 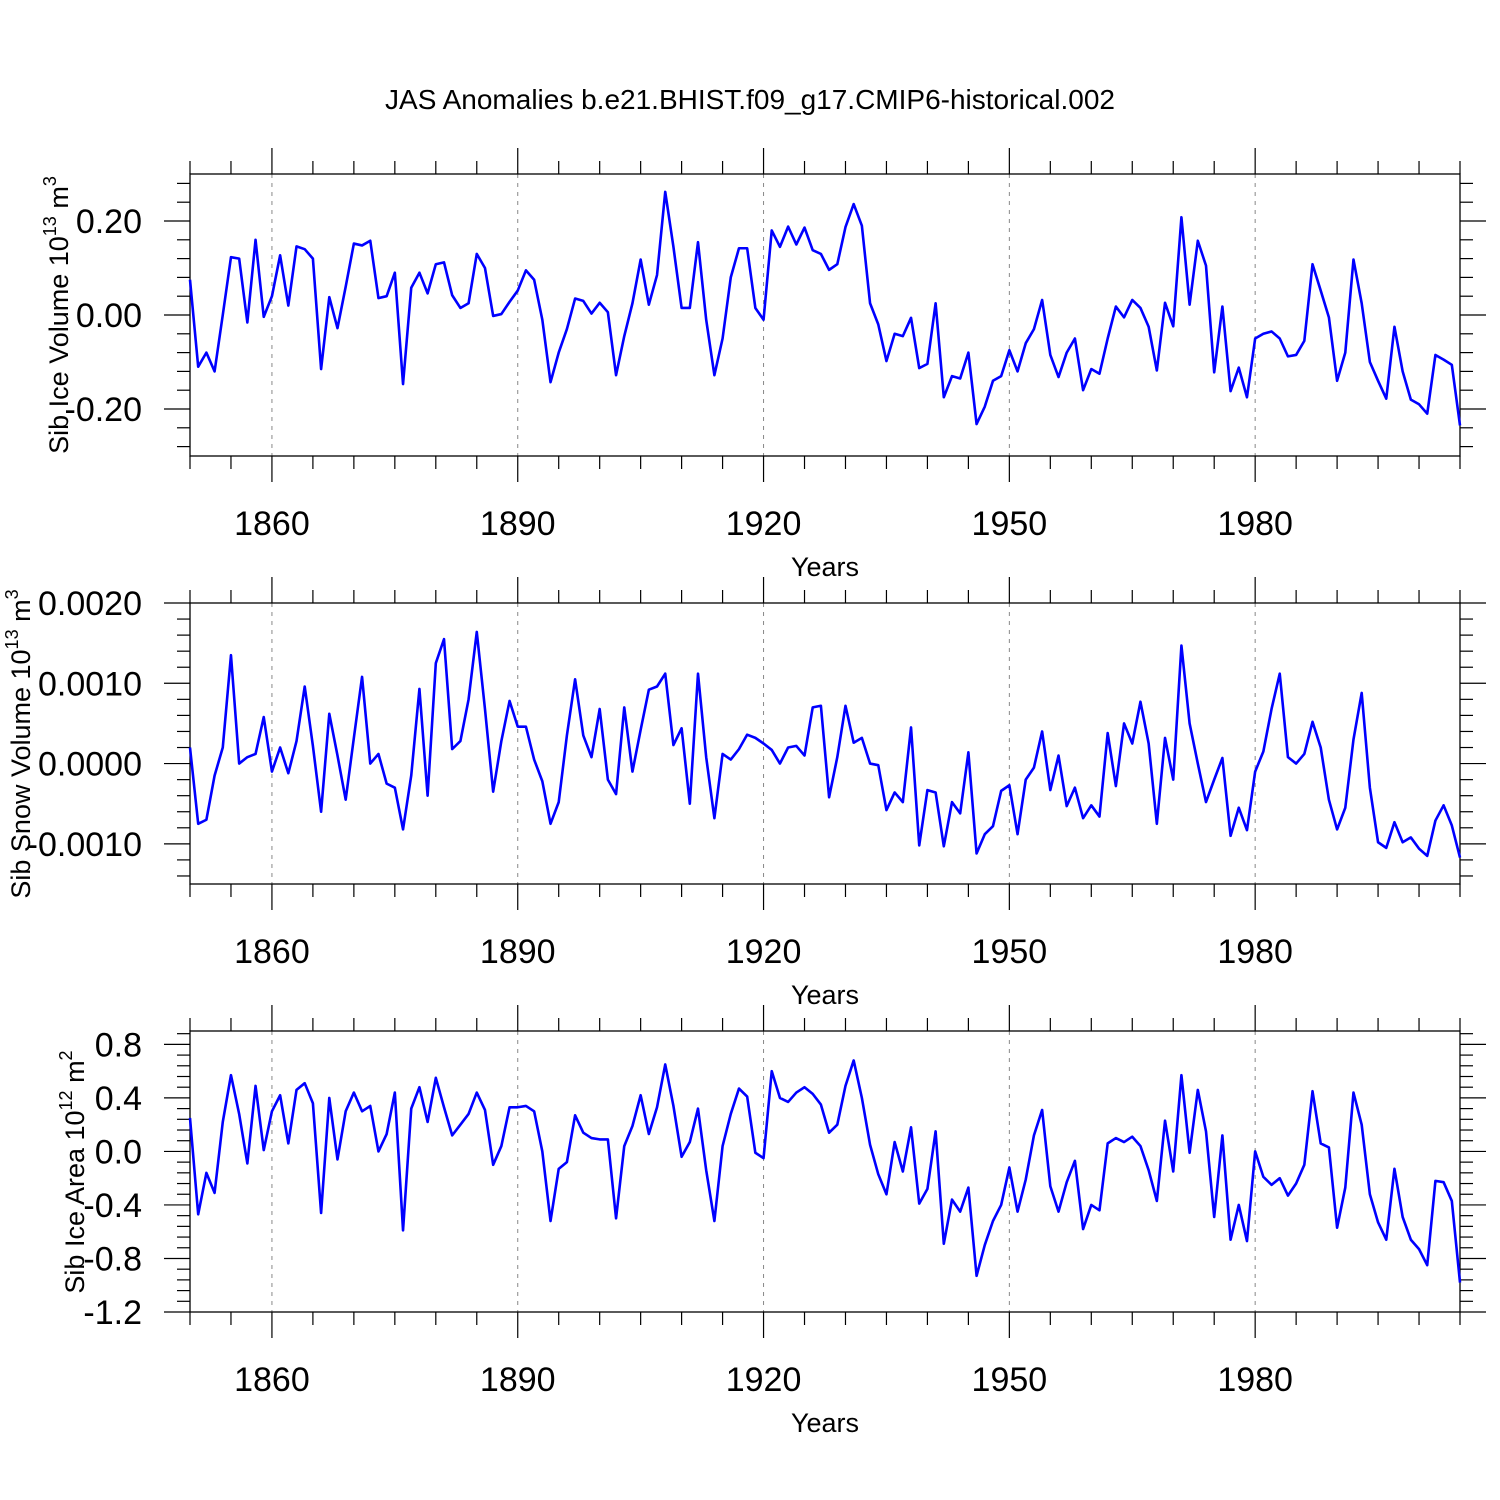 What do you see at coordinates (112, 1206) in the screenshot?
I see `y-tick-label: -0.4` at bounding box center [112, 1206].